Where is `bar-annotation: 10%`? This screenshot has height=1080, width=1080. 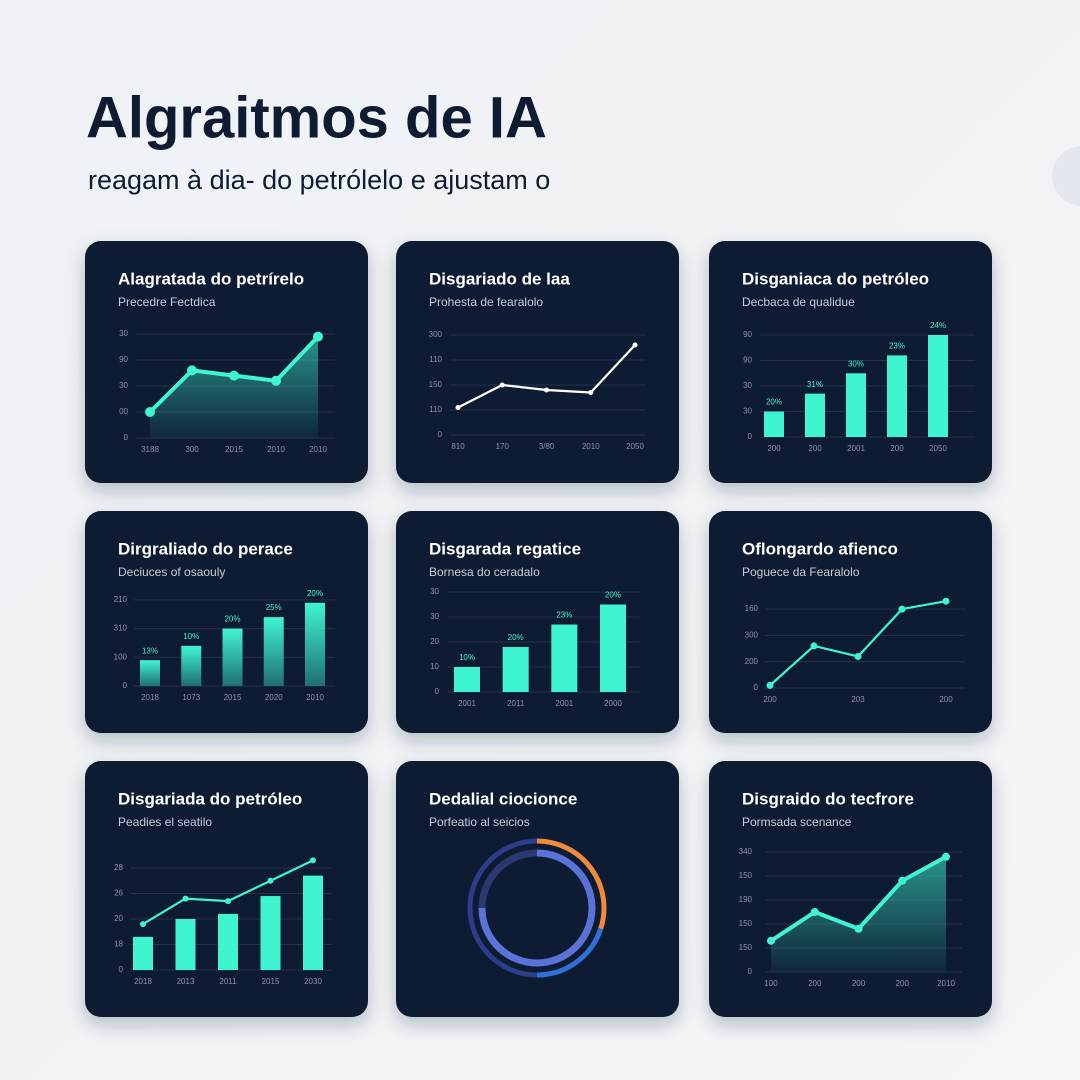 bar-annotation: 10% is located at coordinates (467, 657).